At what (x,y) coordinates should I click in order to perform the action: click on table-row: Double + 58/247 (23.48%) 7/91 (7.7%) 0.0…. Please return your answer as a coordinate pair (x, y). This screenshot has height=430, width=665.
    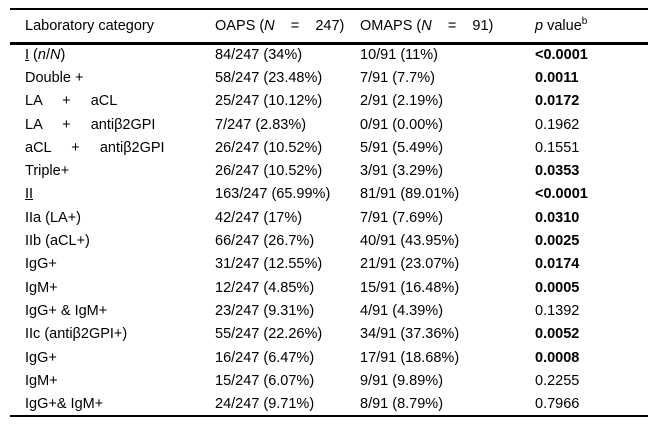
    Looking at the image, I should click on (329, 77).